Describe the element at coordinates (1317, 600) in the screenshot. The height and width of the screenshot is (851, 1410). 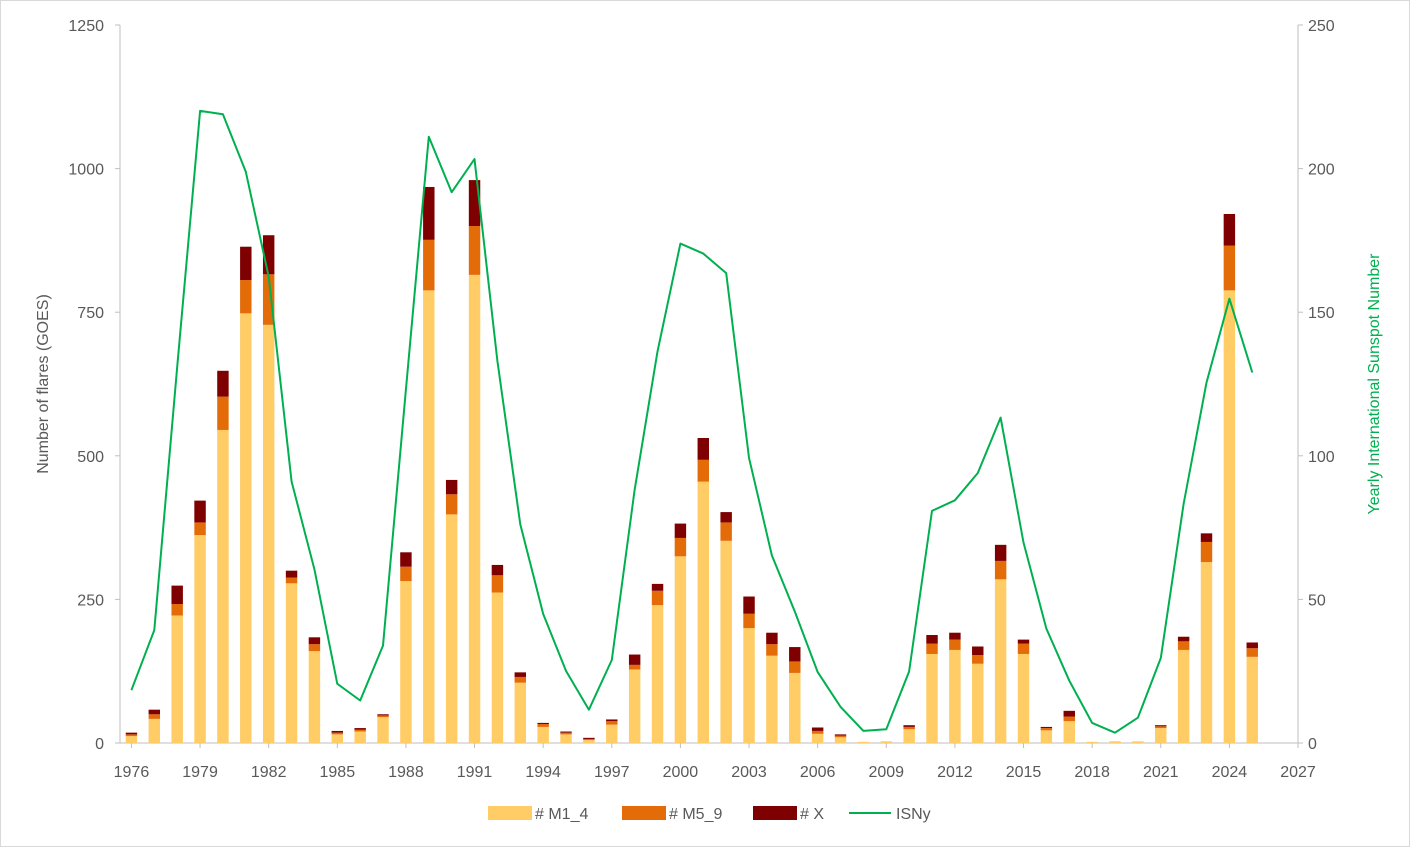
I see `y2-tick-label: 50` at that location.